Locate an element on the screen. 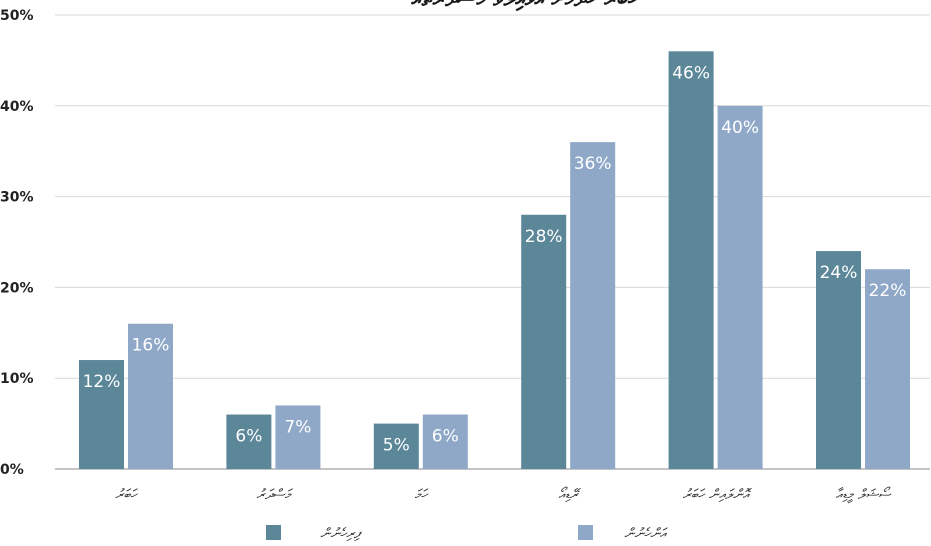 The width and height of the screenshot is (931, 546). x-tick-label: އޮންލައިން ހަބަރު is located at coordinates (718, 495).